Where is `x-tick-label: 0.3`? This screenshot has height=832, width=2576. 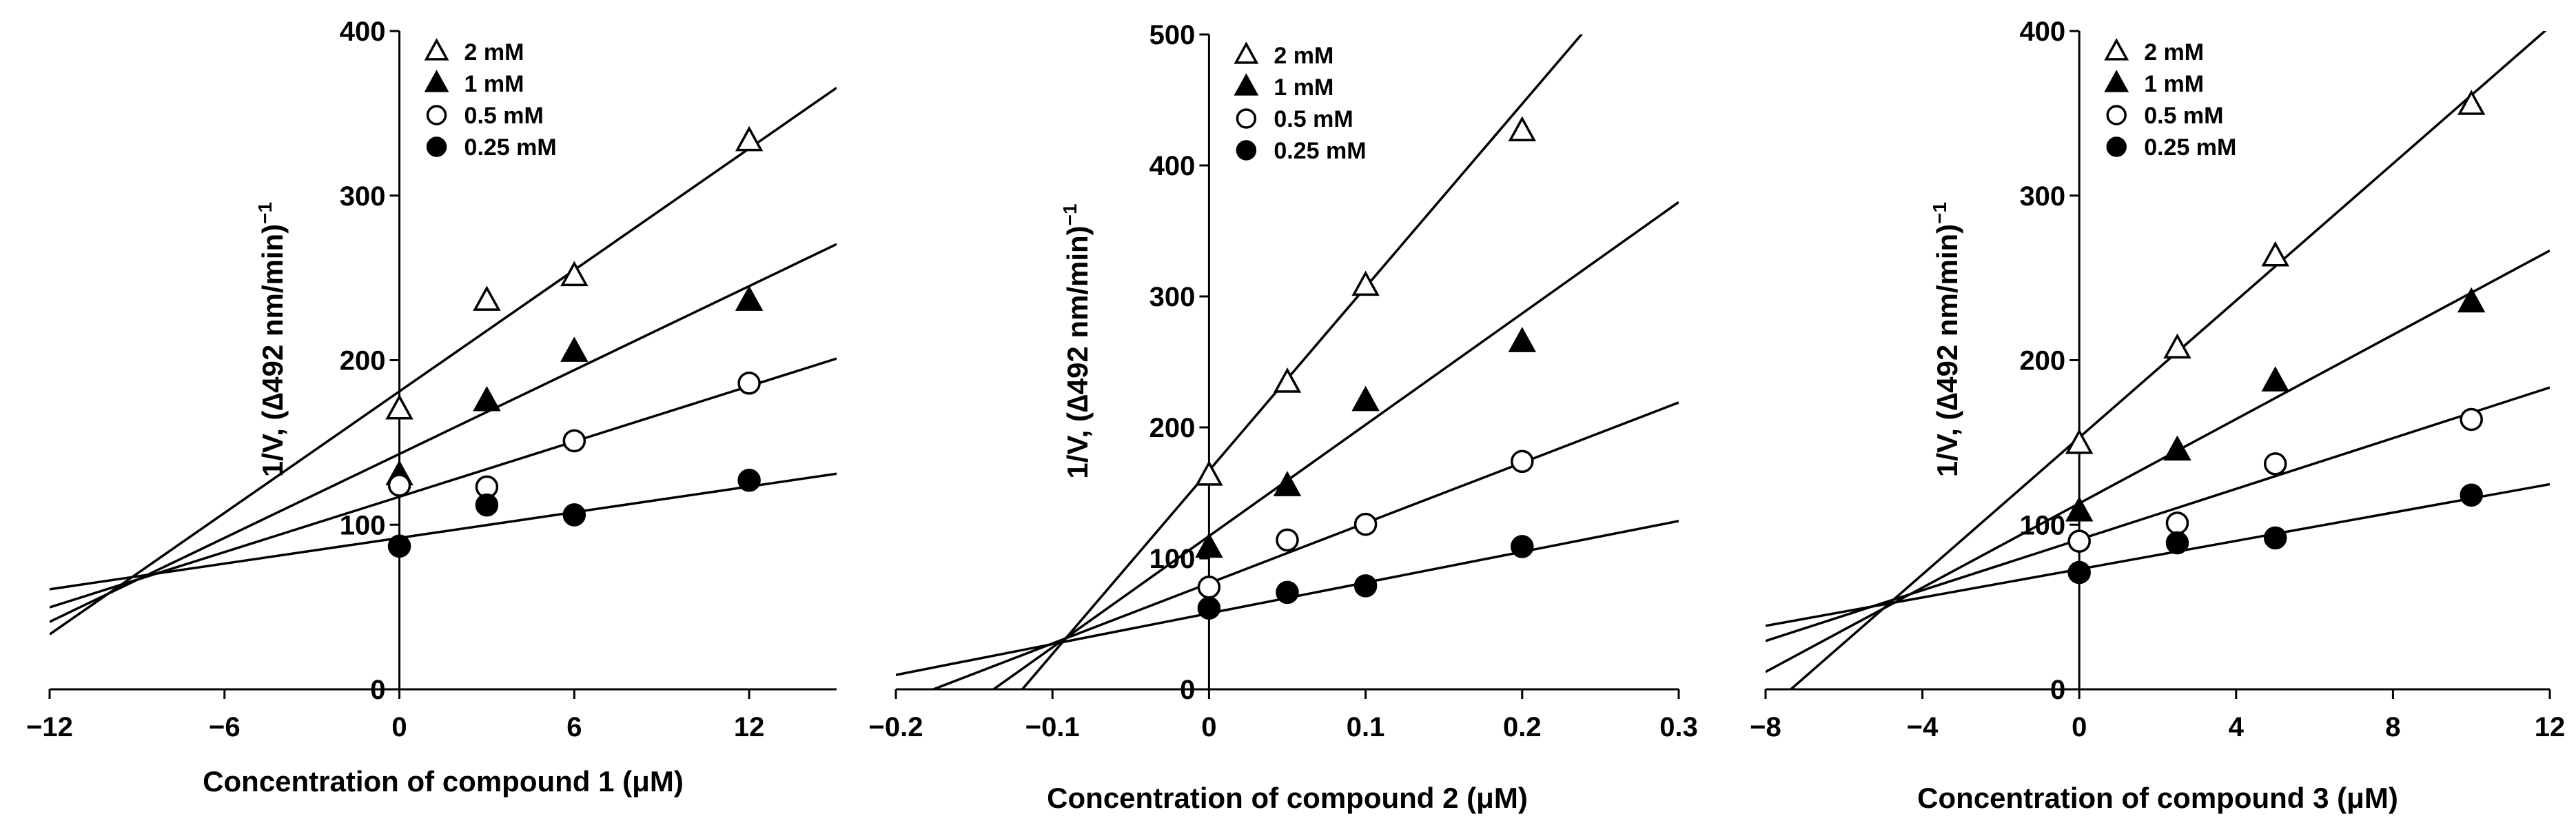
x-tick-label: 0.3 is located at coordinates (1678, 727).